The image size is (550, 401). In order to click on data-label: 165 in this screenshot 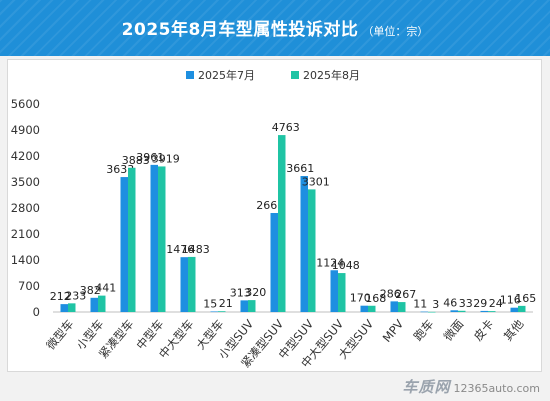, I will do `click(525, 298)`.